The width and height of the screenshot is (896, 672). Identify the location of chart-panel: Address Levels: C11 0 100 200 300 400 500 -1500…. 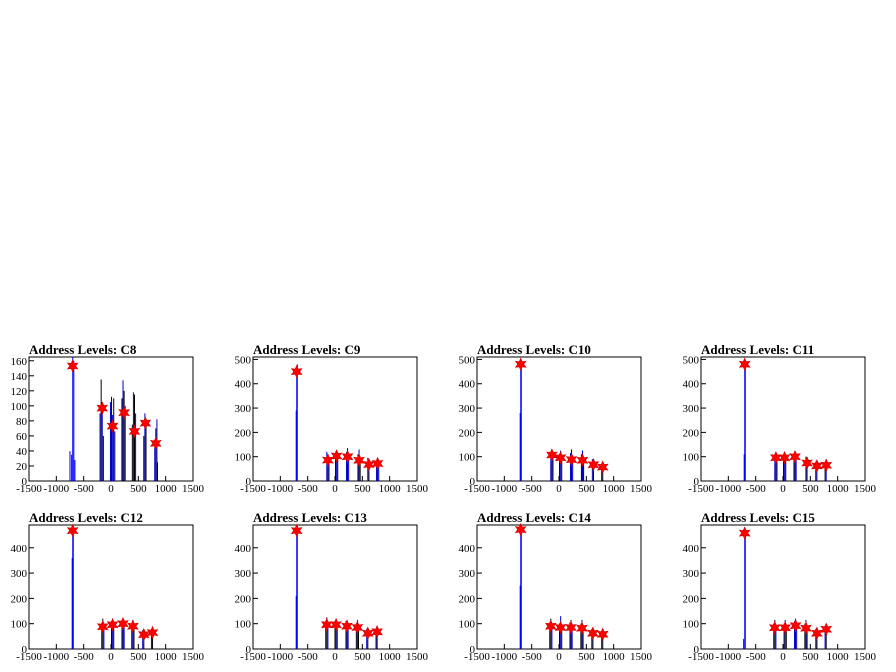
(780, 418).